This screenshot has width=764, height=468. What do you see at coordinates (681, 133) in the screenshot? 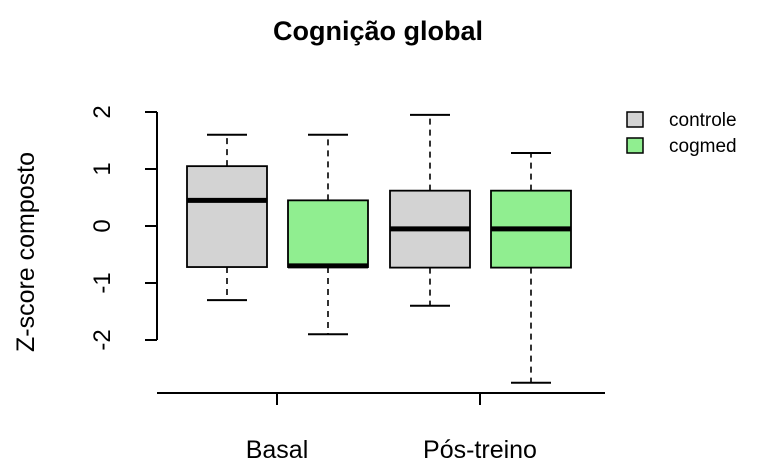
I see `legend: controle cogmed` at bounding box center [681, 133].